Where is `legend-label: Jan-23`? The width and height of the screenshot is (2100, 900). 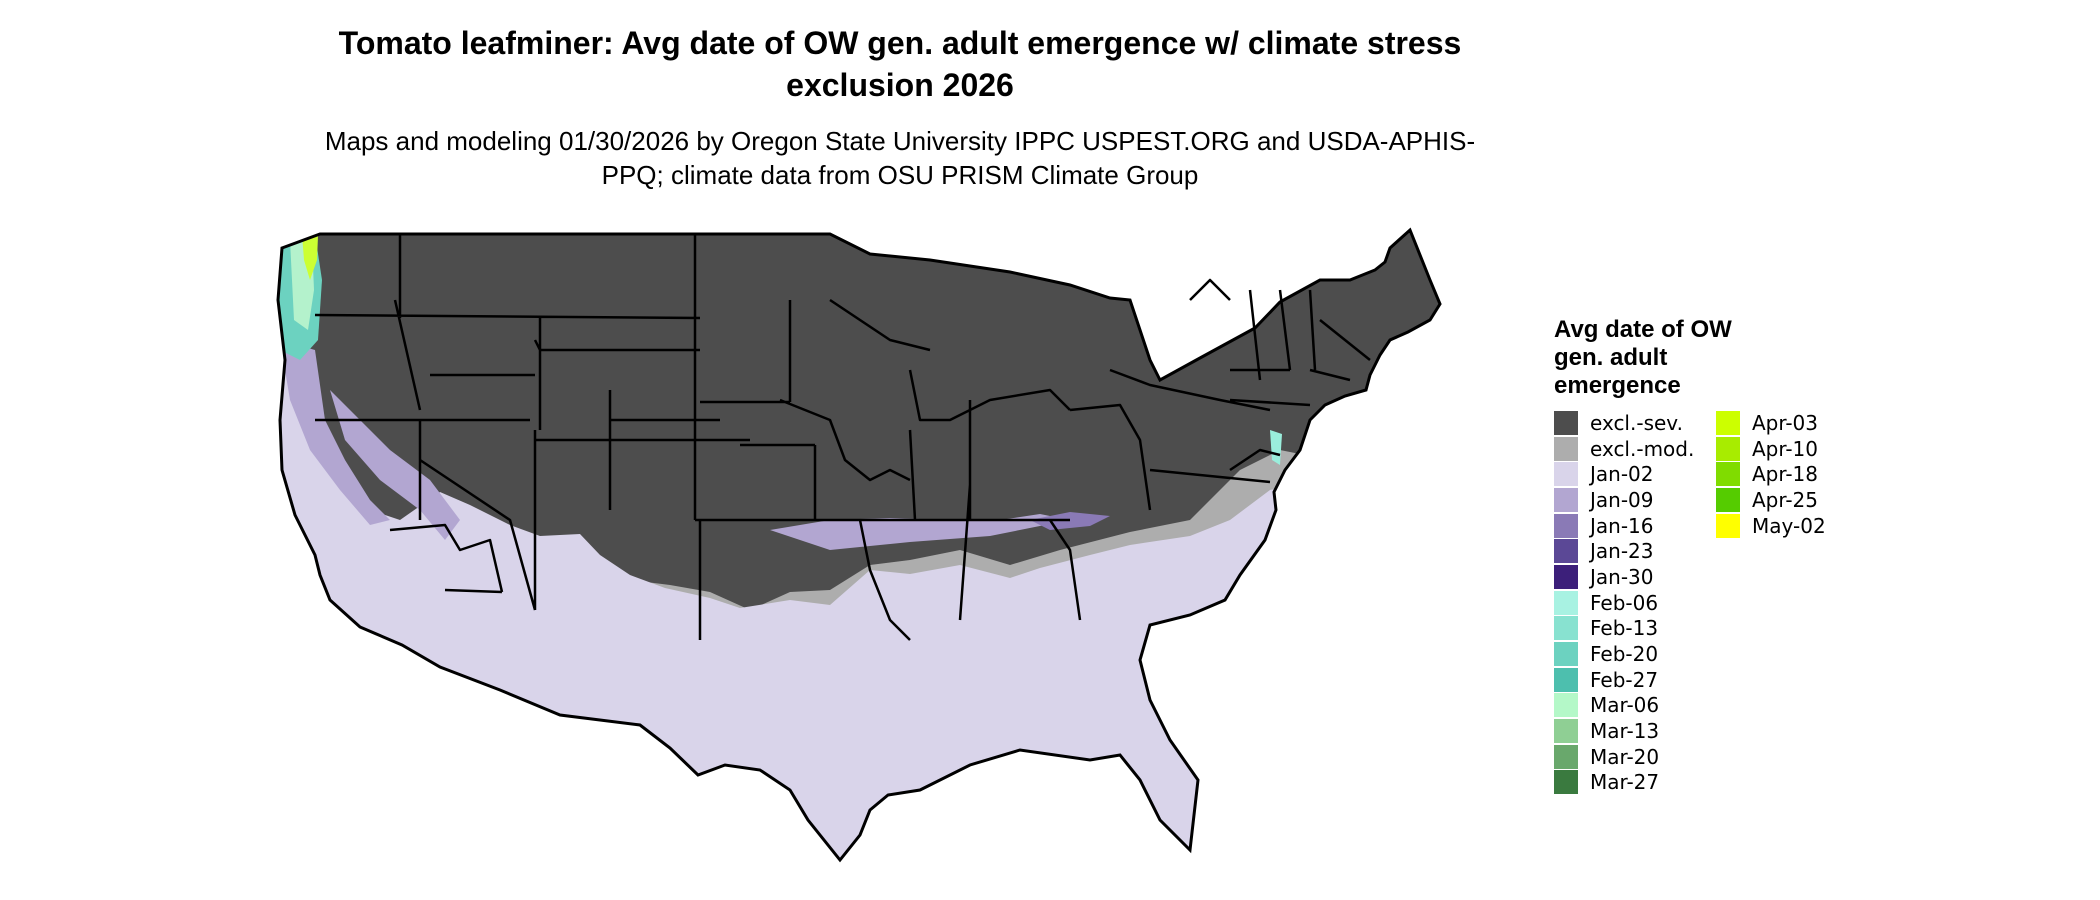
legend-label: Jan-23 is located at coordinates (1622, 551).